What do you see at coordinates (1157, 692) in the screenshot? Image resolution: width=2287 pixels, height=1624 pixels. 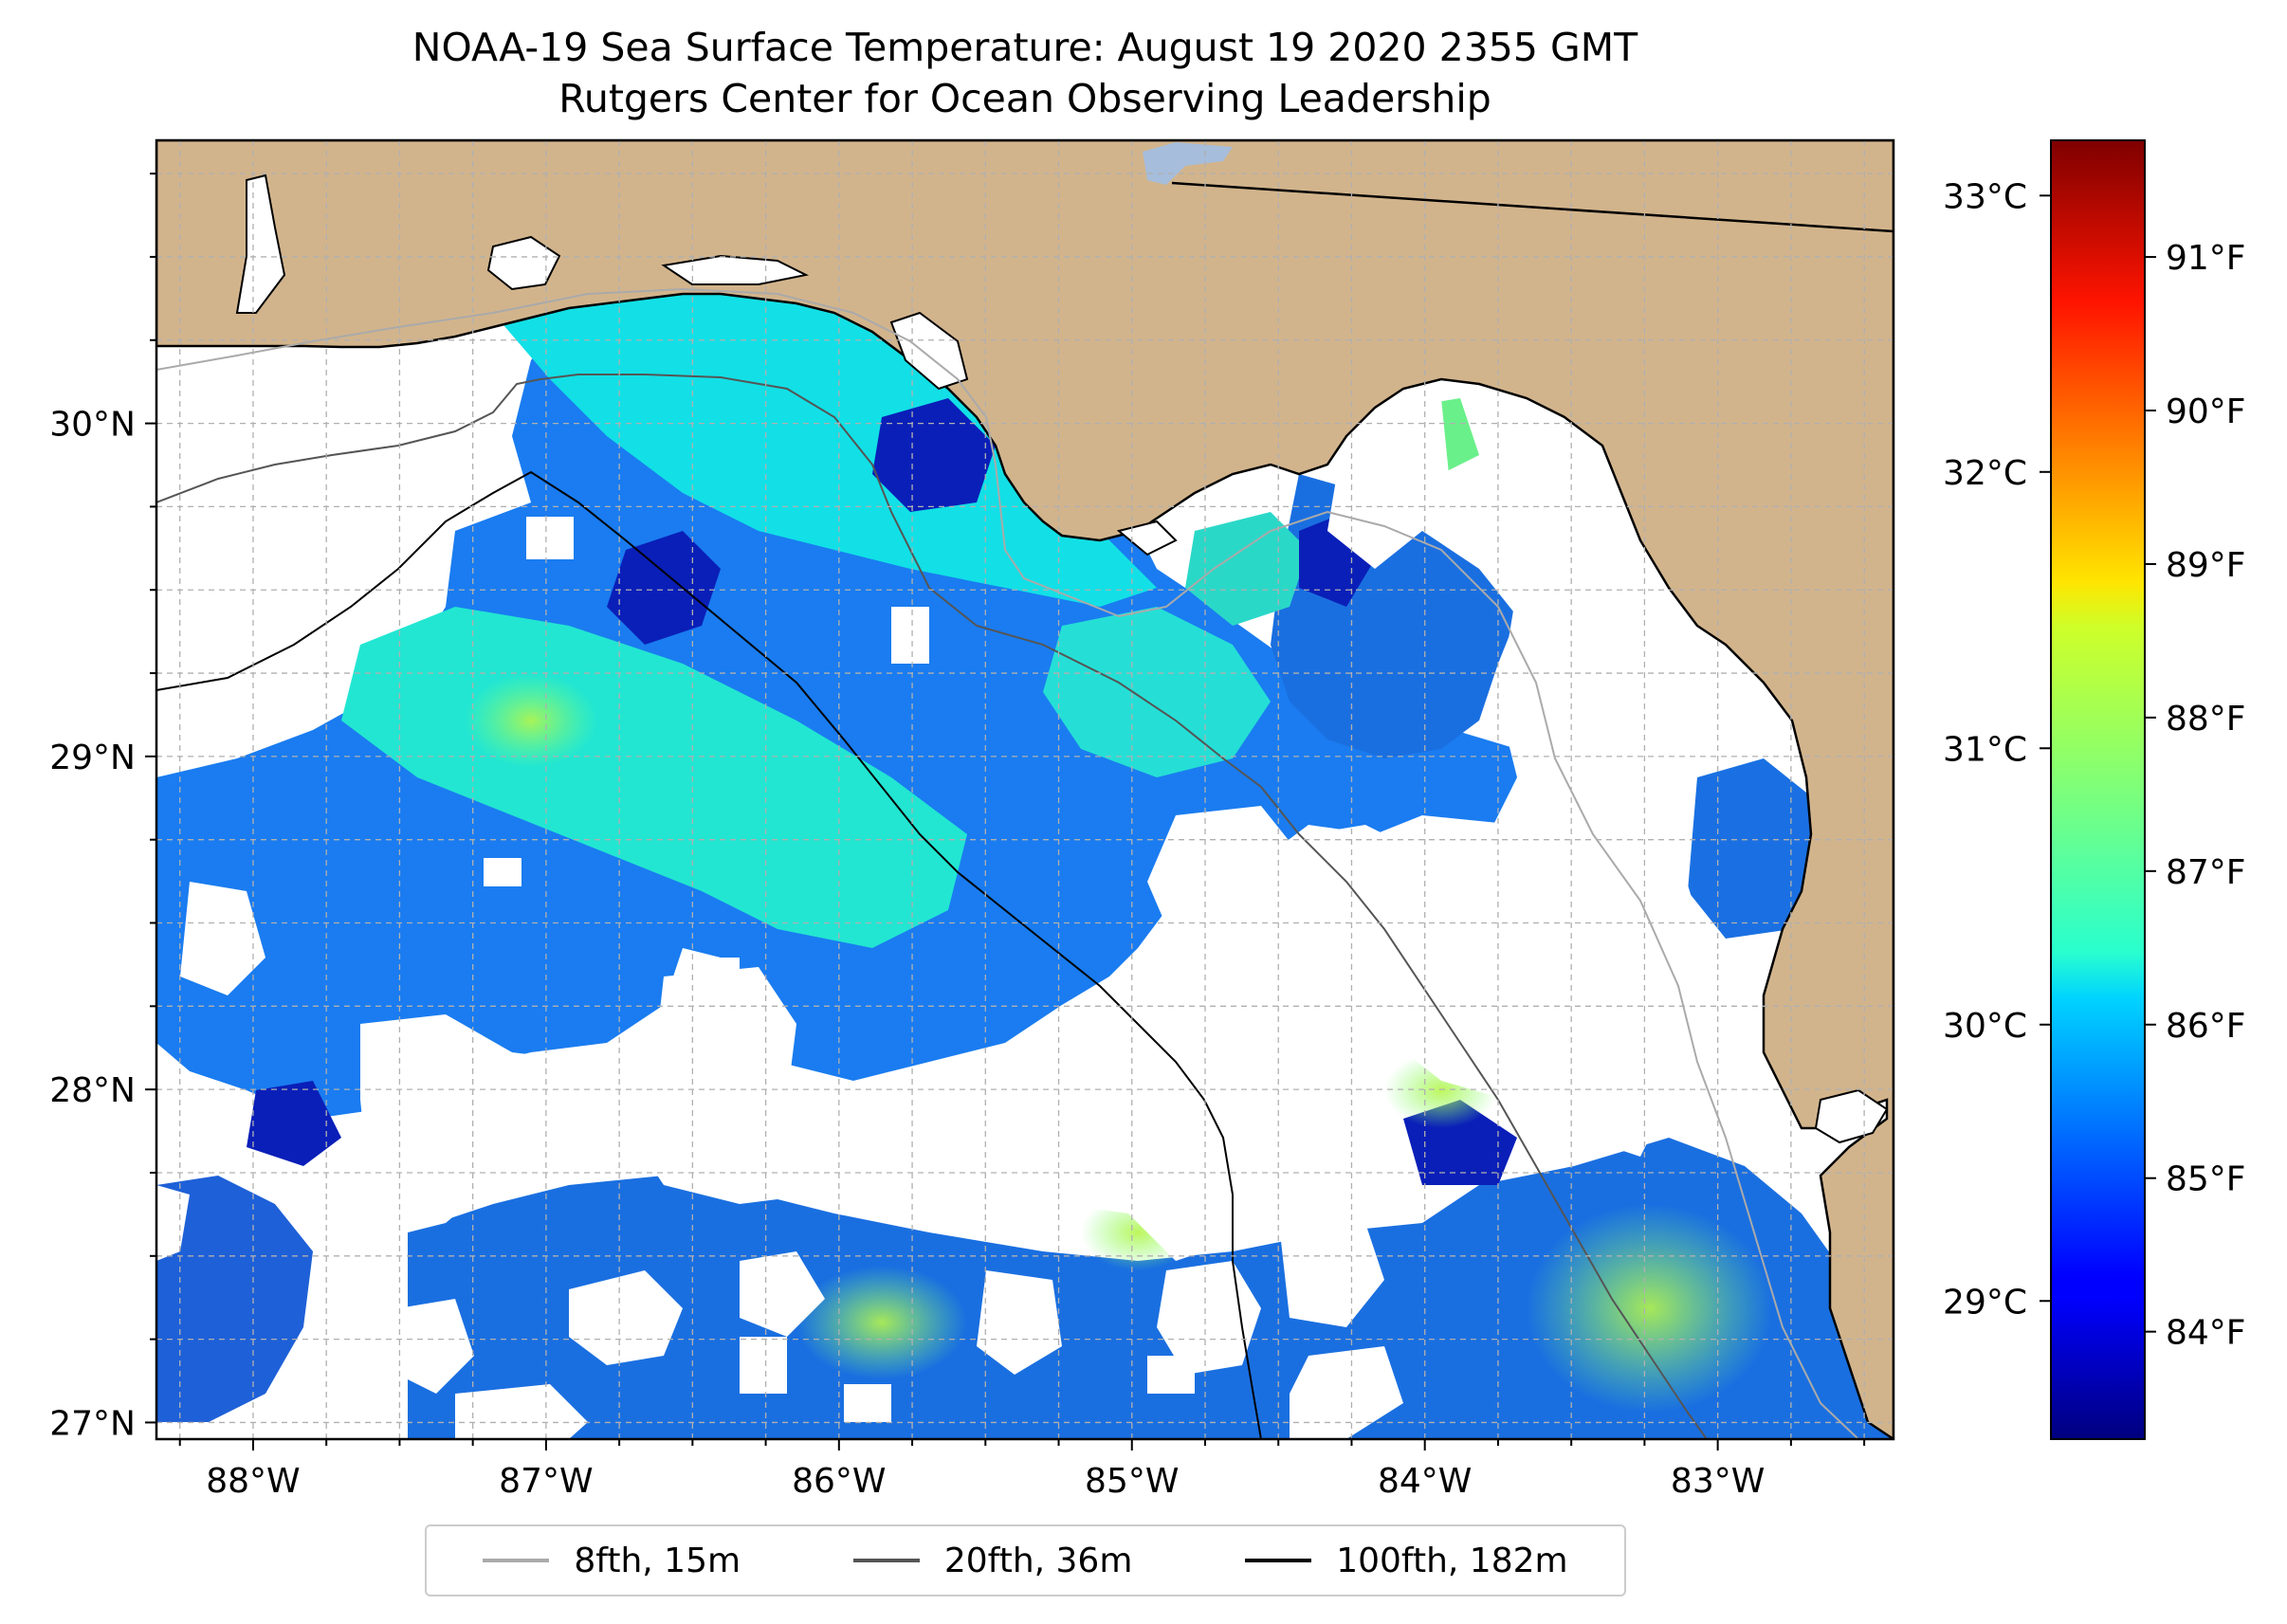 I see `sst-gulf-cyan` at bounding box center [1157, 692].